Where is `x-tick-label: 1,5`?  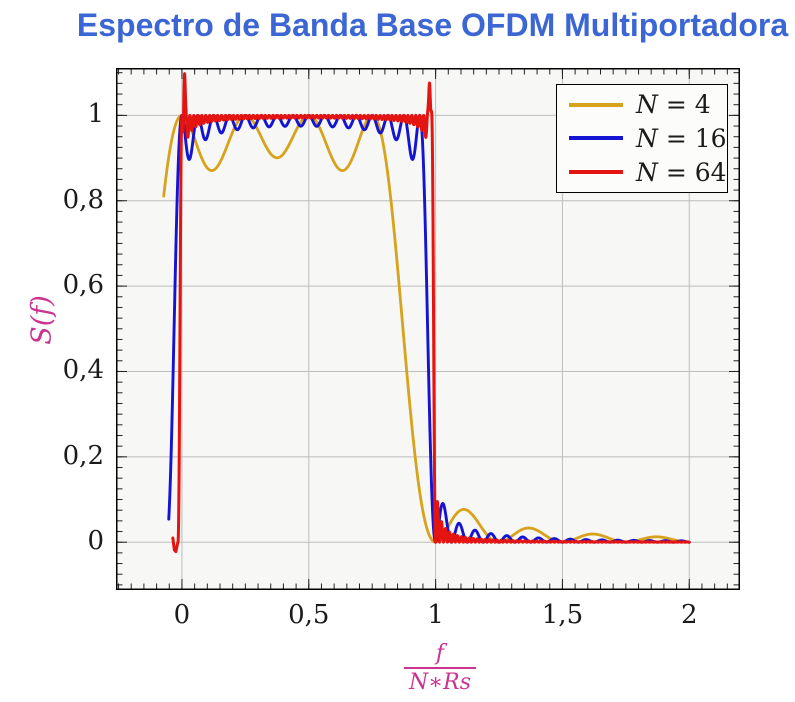 x-tick-label: 1,5 is located at coordinates (562, 615).